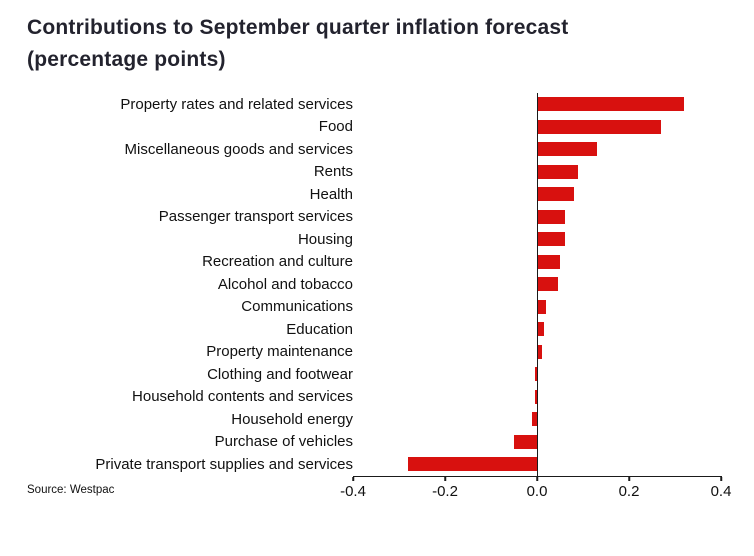 This screenshot has width=754, height=556. What do you see at coordinates (224, 464) in the screenshot?
I see `category-label: Private transport supplies and services` at bounding box center [224, 464].